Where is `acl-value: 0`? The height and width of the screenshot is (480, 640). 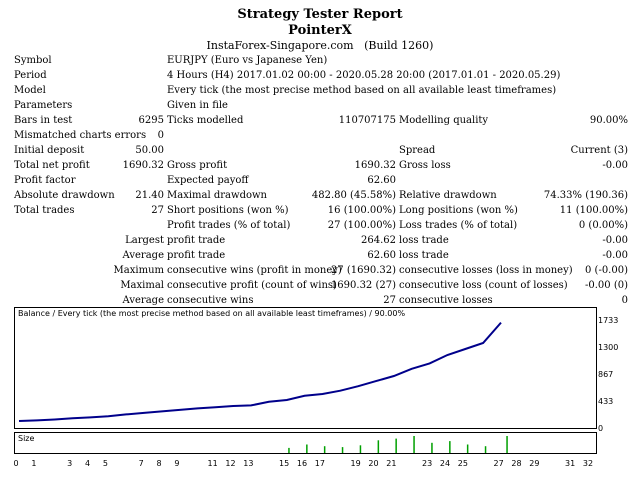 acl-value: 0 is located at coordinates (624, 300).